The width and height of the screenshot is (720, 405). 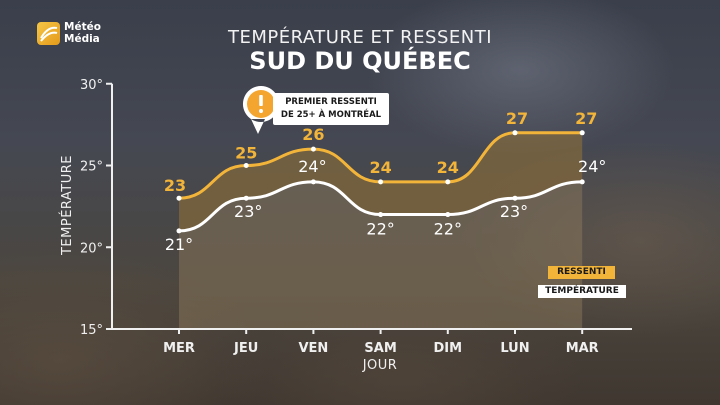 What do you see at coordinates (313, 348) in the screenshot?
I see `x-tick-label: VEN` at bounding box center [313, 348].